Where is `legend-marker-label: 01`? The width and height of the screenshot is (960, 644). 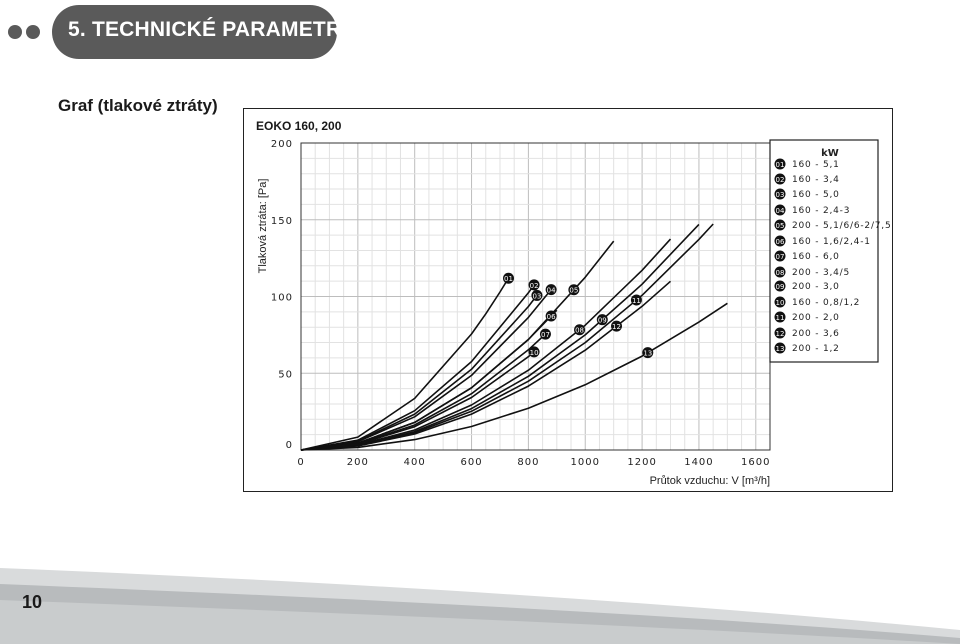
legend-marker-label: 01 is located at coordinates (780, 165).